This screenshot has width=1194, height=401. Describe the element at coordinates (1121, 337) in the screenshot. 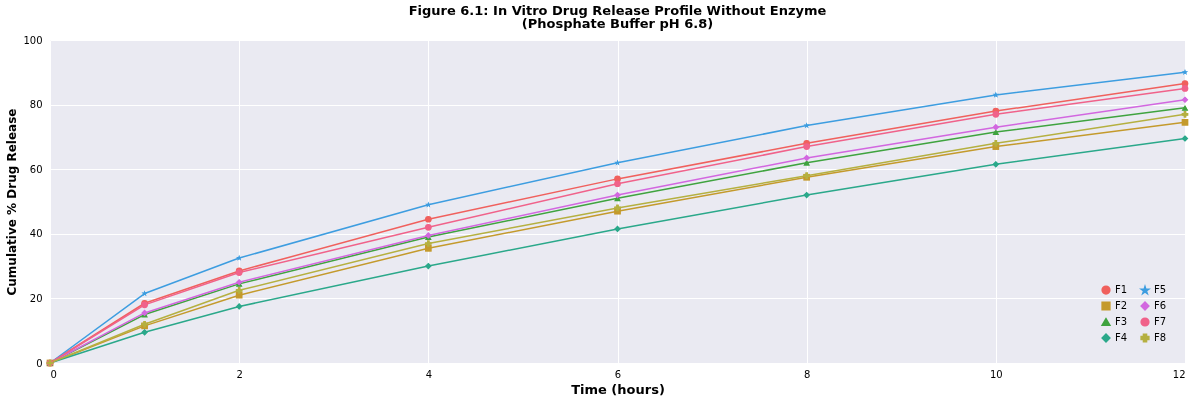

I see `legend-label: F4` at that location.